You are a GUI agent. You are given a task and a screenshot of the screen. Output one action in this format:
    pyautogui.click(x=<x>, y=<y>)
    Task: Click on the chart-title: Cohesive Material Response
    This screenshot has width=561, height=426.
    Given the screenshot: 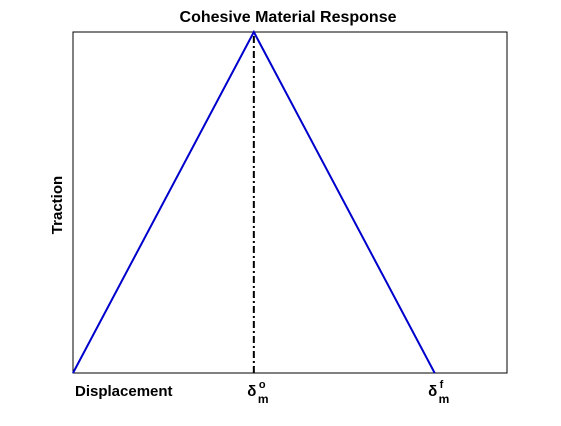 What is the action you would take?
    pyautogui.click(x=288, y=17)
    